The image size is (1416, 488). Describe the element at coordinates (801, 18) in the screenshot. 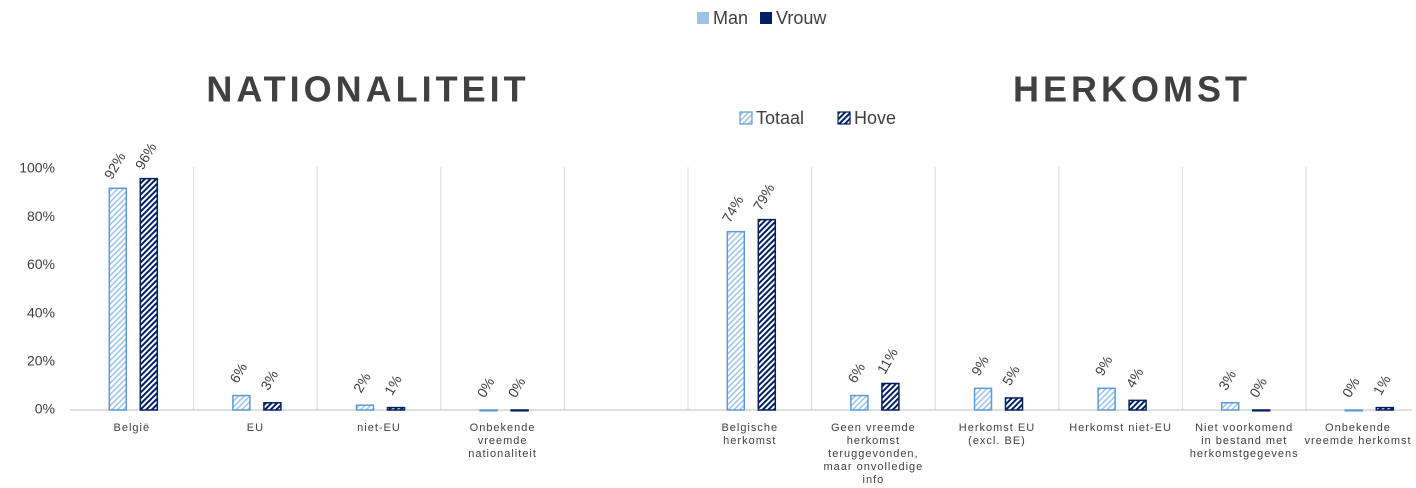

I see `legend-label: Vrouw` at that location.